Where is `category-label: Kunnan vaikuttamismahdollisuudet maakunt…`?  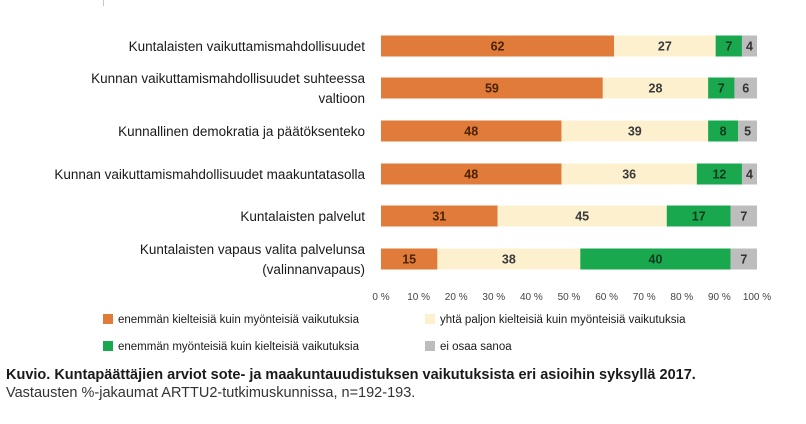
category-label: Kunnan vaikuttamismahdollisuudet maakunt… is located at coordinates (209, 174).